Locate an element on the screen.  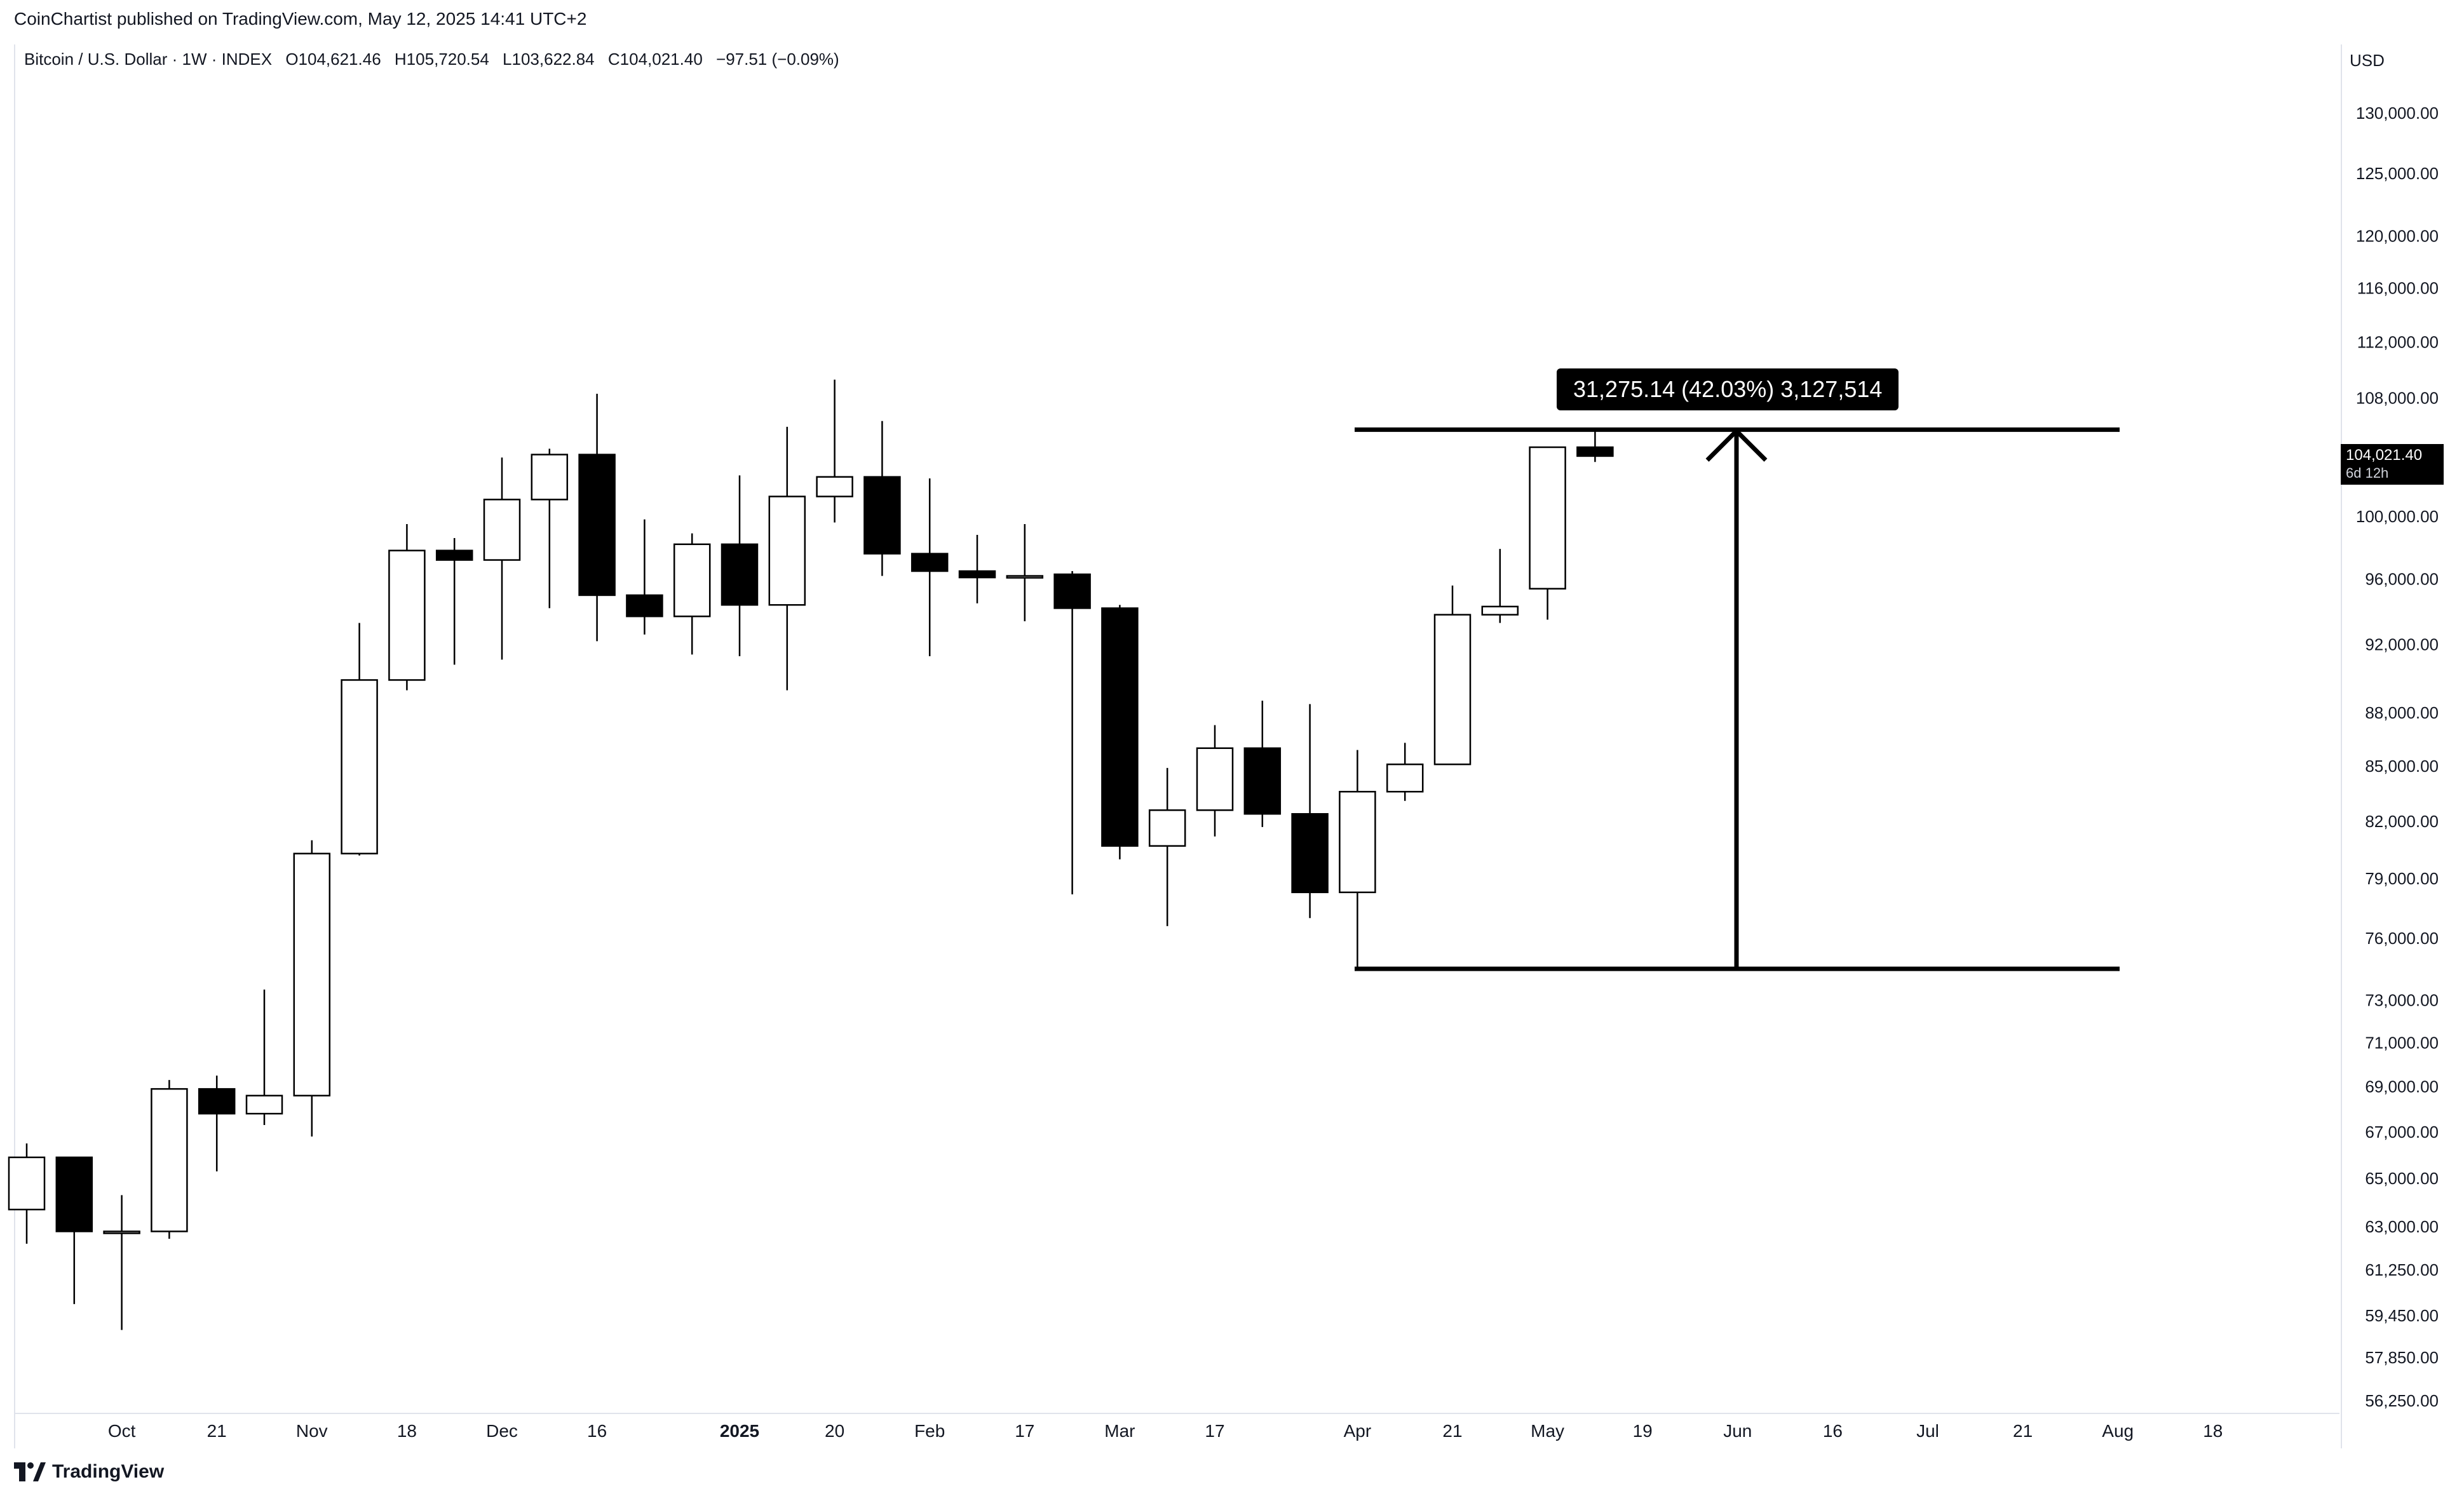
y-tick-label-23: 56,250.00 is located at coordinates (2402, 1400).